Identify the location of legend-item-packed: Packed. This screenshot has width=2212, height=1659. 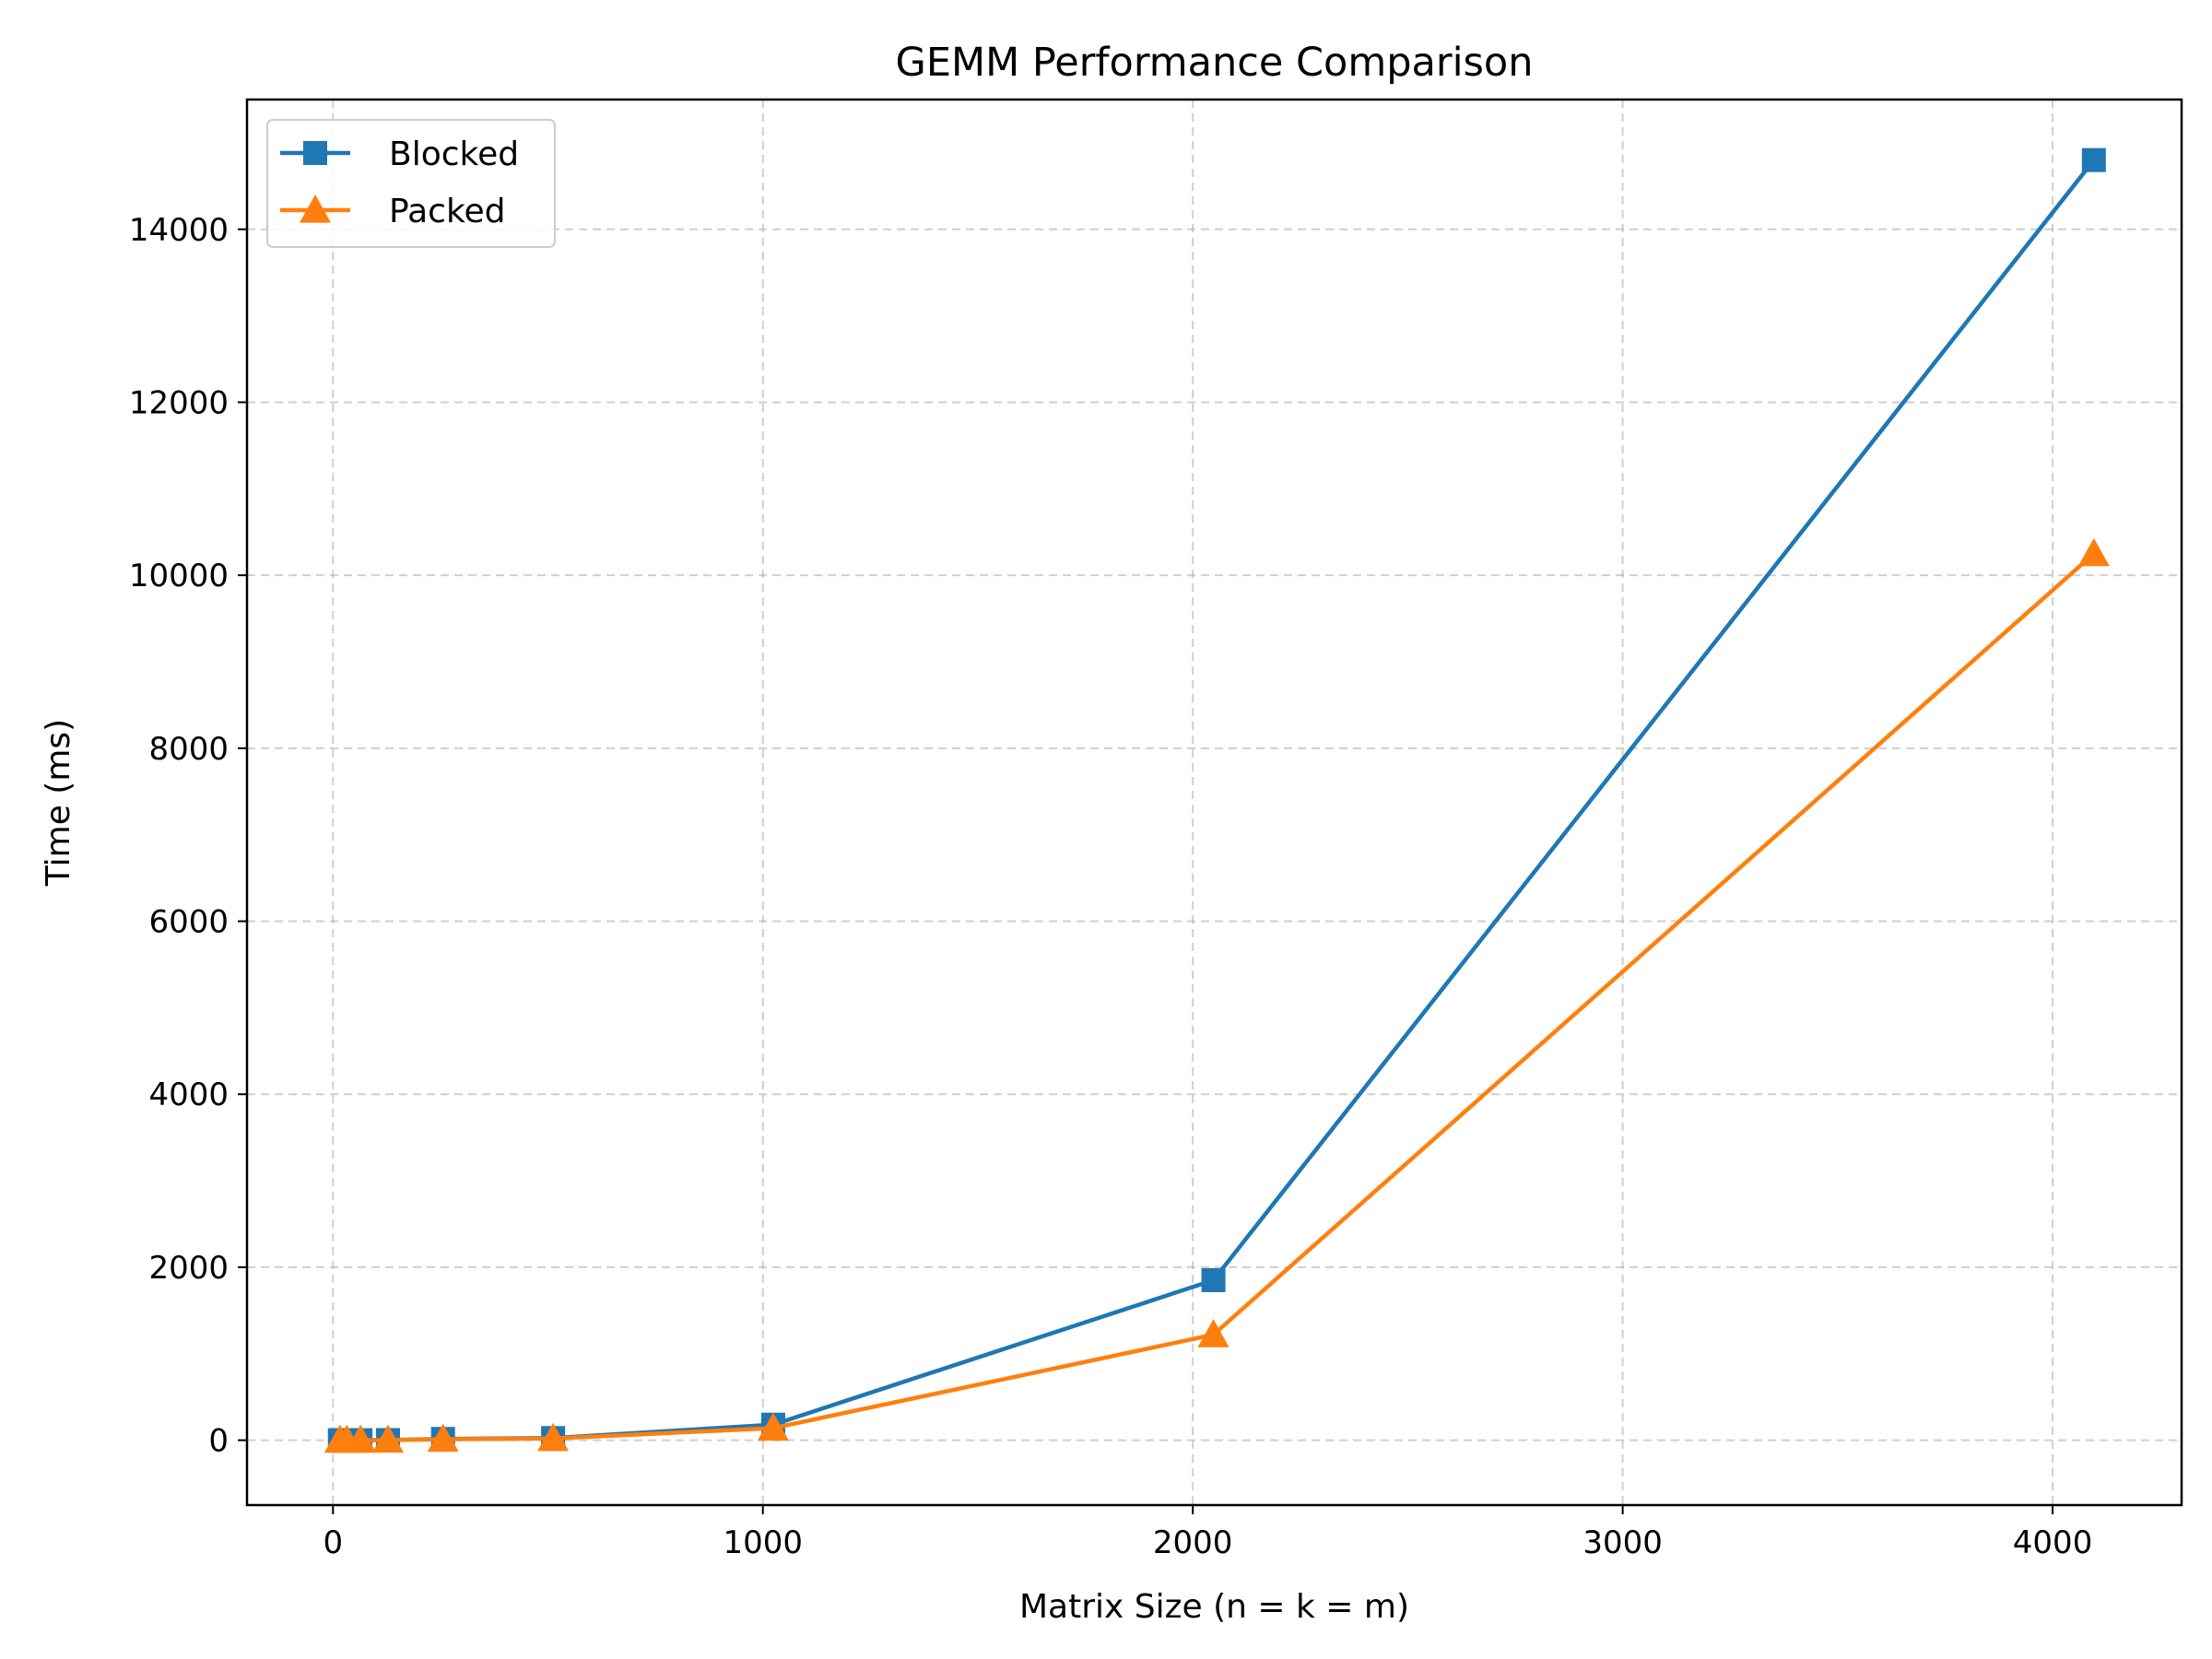
(393, 211).